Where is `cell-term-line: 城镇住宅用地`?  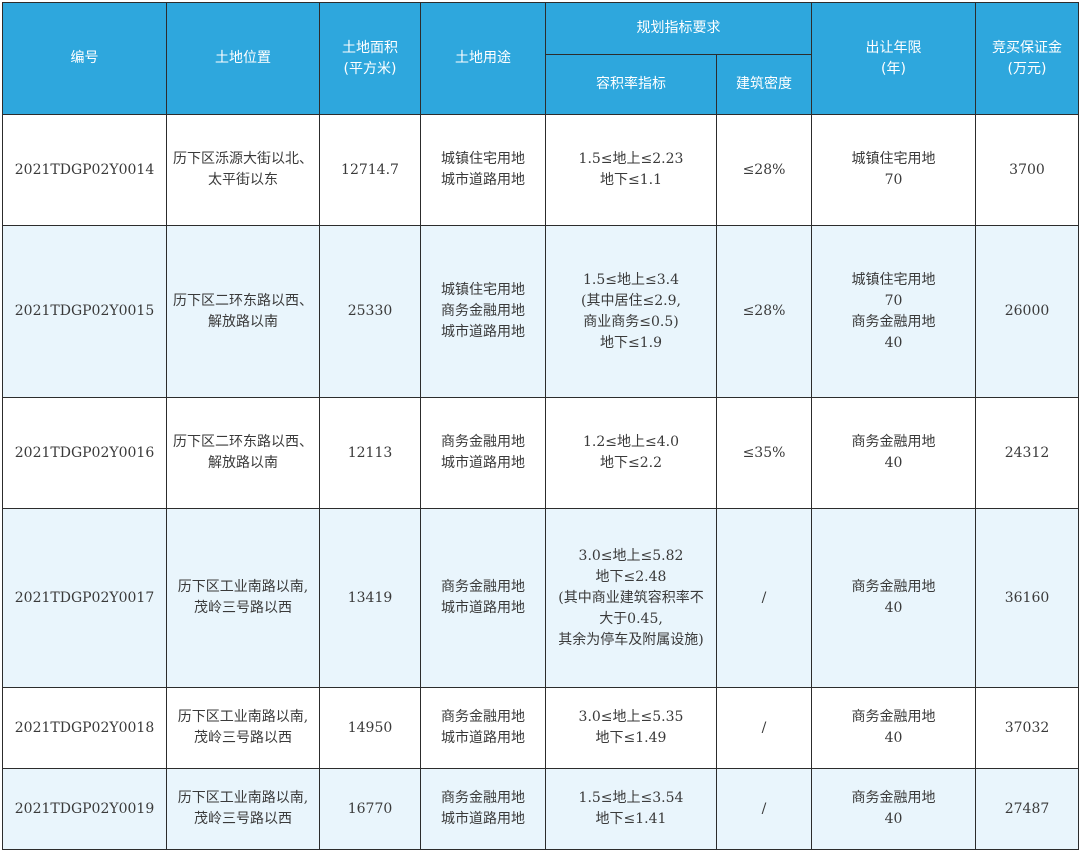 cell-term-line: 城镇住宅用地 is located at coordinates (893, 159).